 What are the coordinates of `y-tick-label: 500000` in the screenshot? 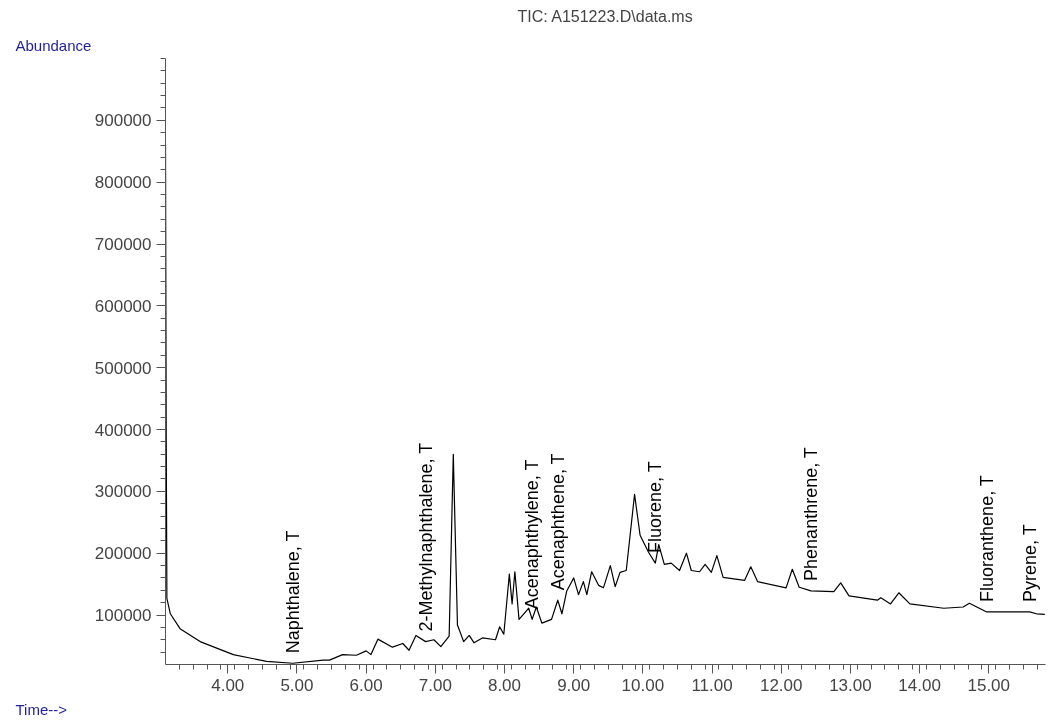 It's located at (123, 368).